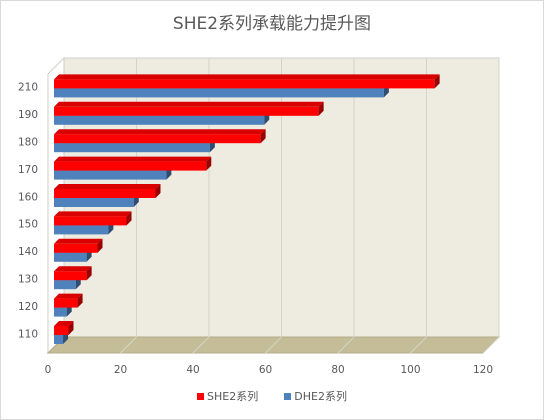  What do you see at coordinates (233, 396) in the screenshot?
I see `legend-label-she2: SHE2系列` at bounding box center [233, 396].